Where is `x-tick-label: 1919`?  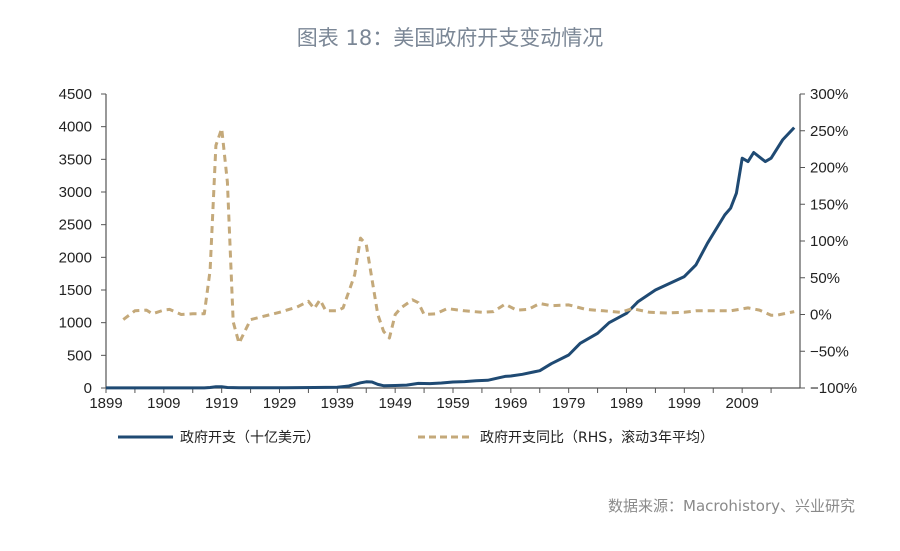 x-tick-label: 1919 is located at coordinates (221, 403).